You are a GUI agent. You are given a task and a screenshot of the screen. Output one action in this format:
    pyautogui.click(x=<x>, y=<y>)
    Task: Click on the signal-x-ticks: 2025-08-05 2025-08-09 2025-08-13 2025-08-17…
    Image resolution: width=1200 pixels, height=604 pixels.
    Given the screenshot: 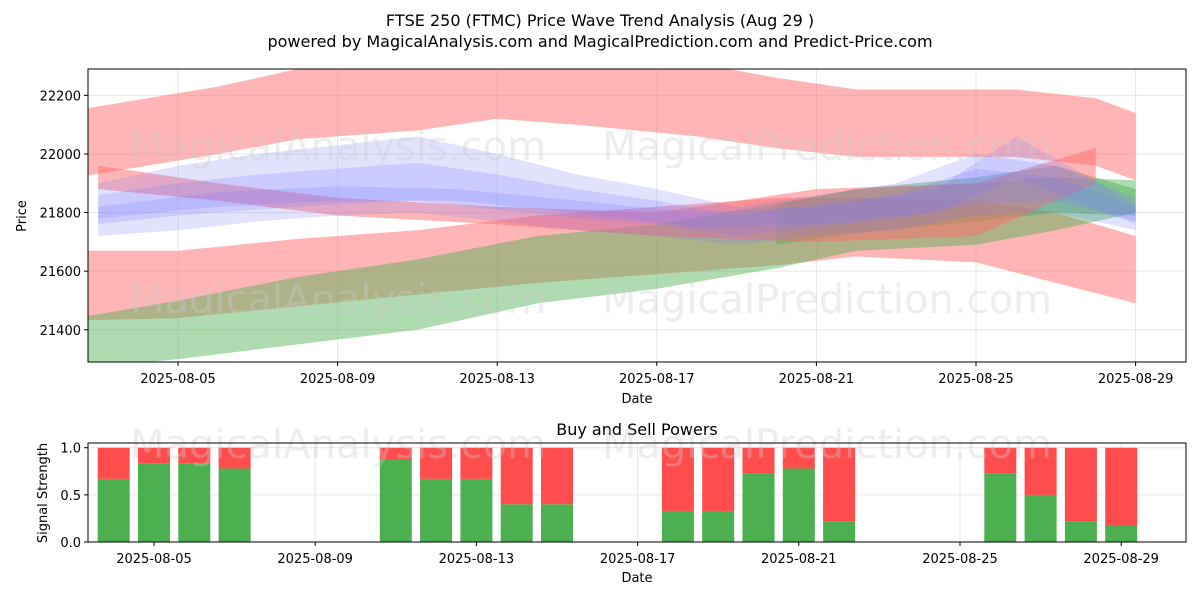 What is the action you would take?
    pyautogui.click(x=637, y=554)
    